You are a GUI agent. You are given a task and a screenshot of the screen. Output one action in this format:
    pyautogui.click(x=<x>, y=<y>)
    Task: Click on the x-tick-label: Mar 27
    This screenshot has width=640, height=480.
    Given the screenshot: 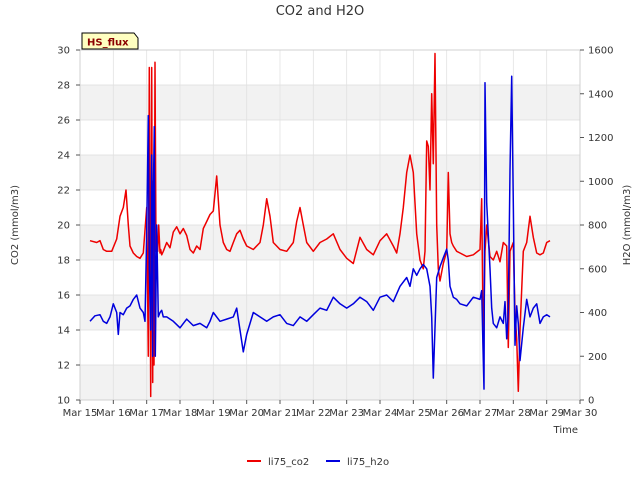 What is the action you would take?
    pyautogui.click(x=480, y=413)
    